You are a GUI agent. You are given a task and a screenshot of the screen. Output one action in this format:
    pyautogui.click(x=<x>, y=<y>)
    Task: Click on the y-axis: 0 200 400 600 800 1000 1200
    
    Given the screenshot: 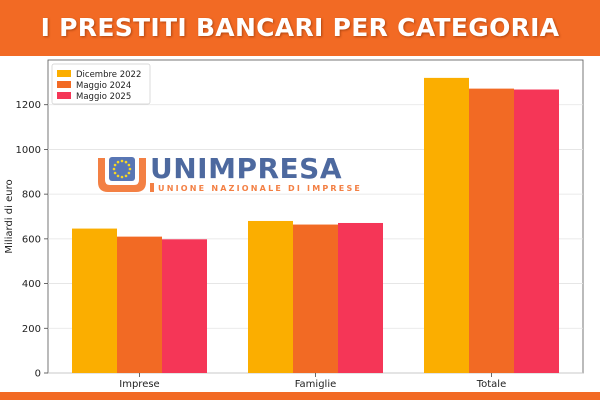 What is the action you would take?
    pyautogui.click(x=32, y=240)
    